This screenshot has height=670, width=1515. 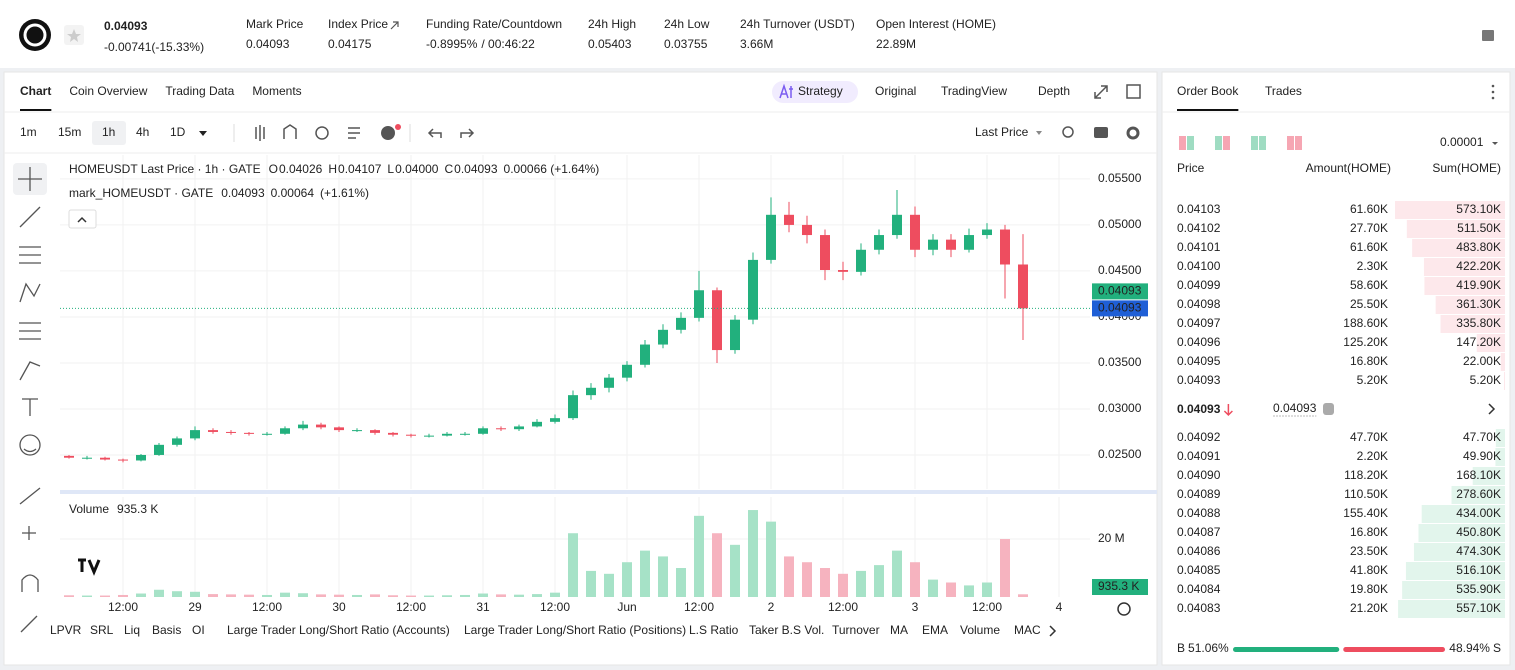 What do you see at coordinates (1199, 380) in the screenshot?
I see `order-price: 0.04093` at bounding box center [1199, 380].